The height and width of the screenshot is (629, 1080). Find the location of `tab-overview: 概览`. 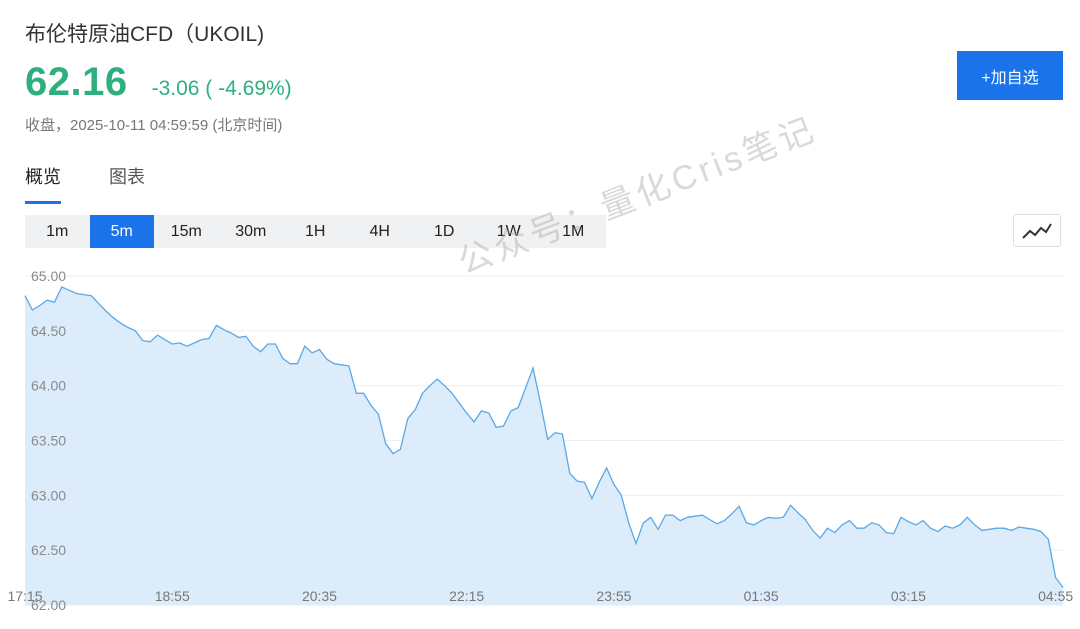

tab-overview: 概览 is located at coordinates (43, 183).